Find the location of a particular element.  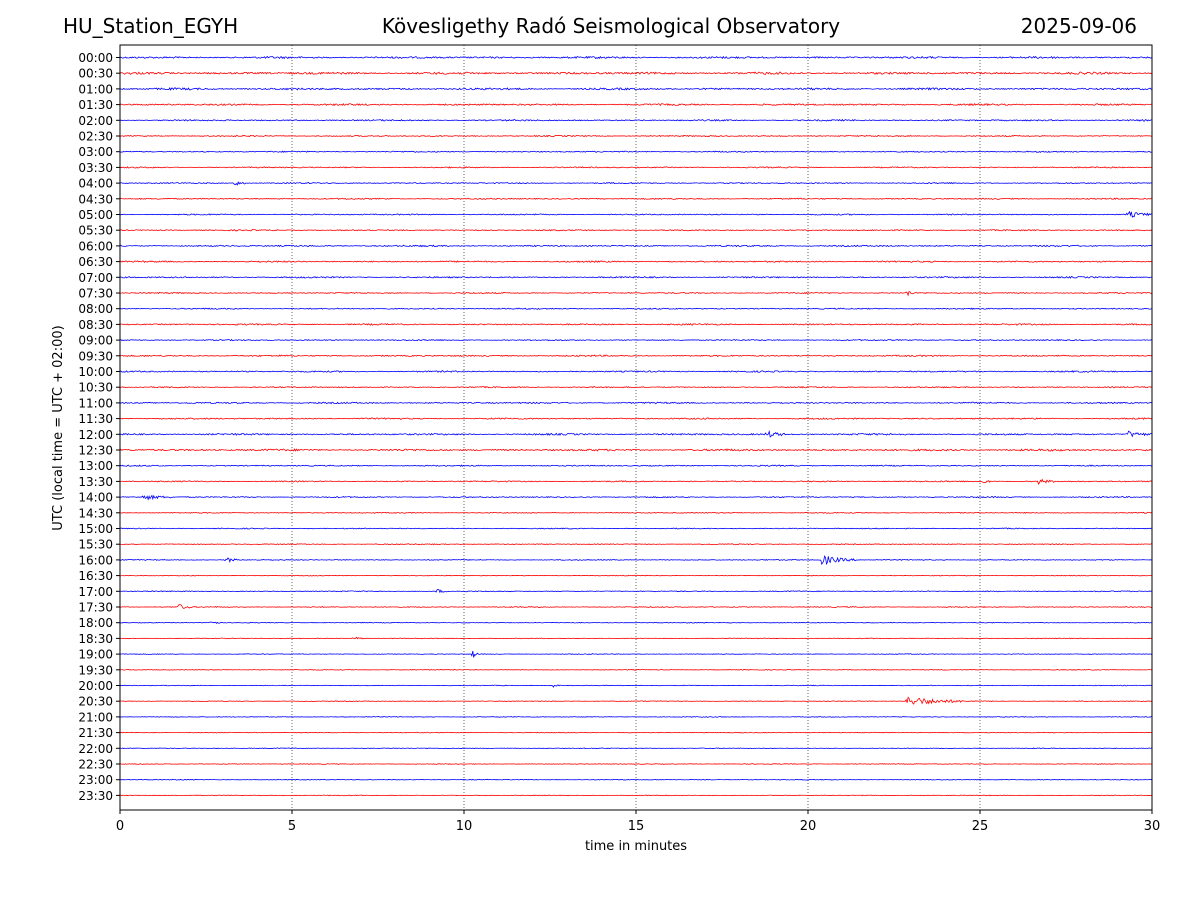

trace-row-1900 is located at coordinates (636, 654).